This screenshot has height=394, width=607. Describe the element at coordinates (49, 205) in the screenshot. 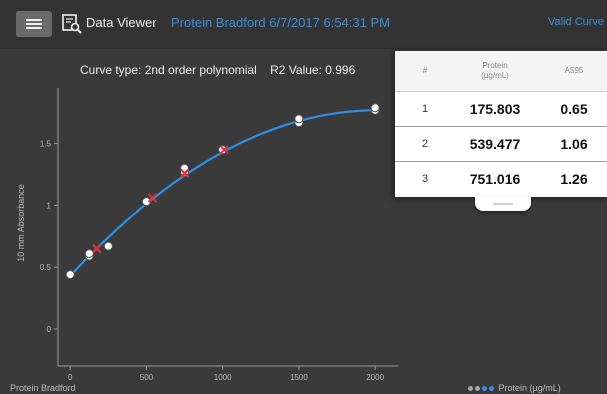

I see `y-tick-label: 1` at that location.